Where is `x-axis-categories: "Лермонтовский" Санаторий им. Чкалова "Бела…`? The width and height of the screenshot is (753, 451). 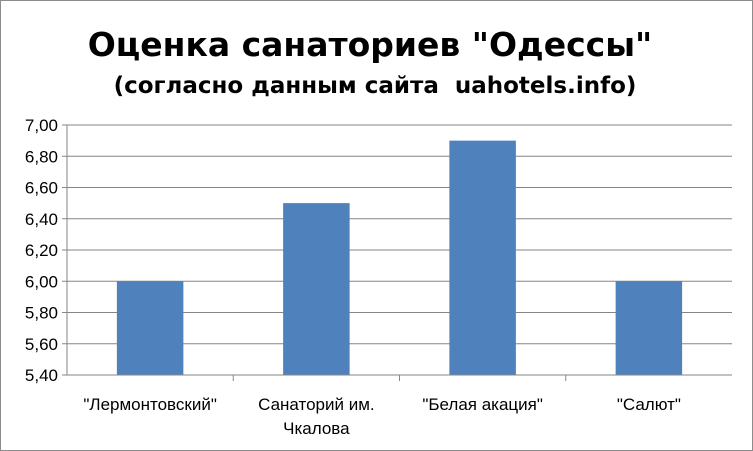 x-axis-categories: "Лермонтовский" Санаторий им. Чкалова "Бела… is located at coordinates (382, 406).